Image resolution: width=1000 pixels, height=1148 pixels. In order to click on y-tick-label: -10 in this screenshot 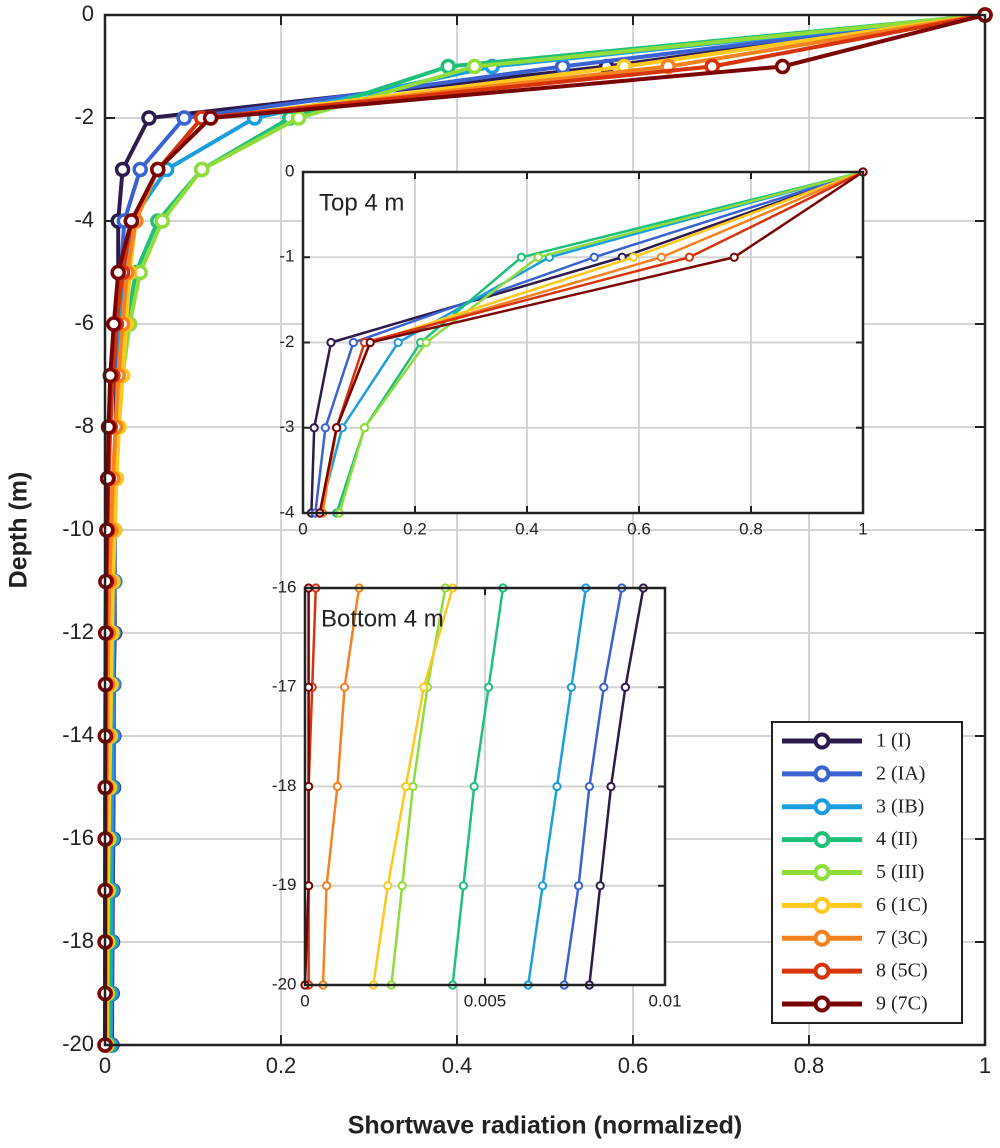, I will do `click(78, 528)`.